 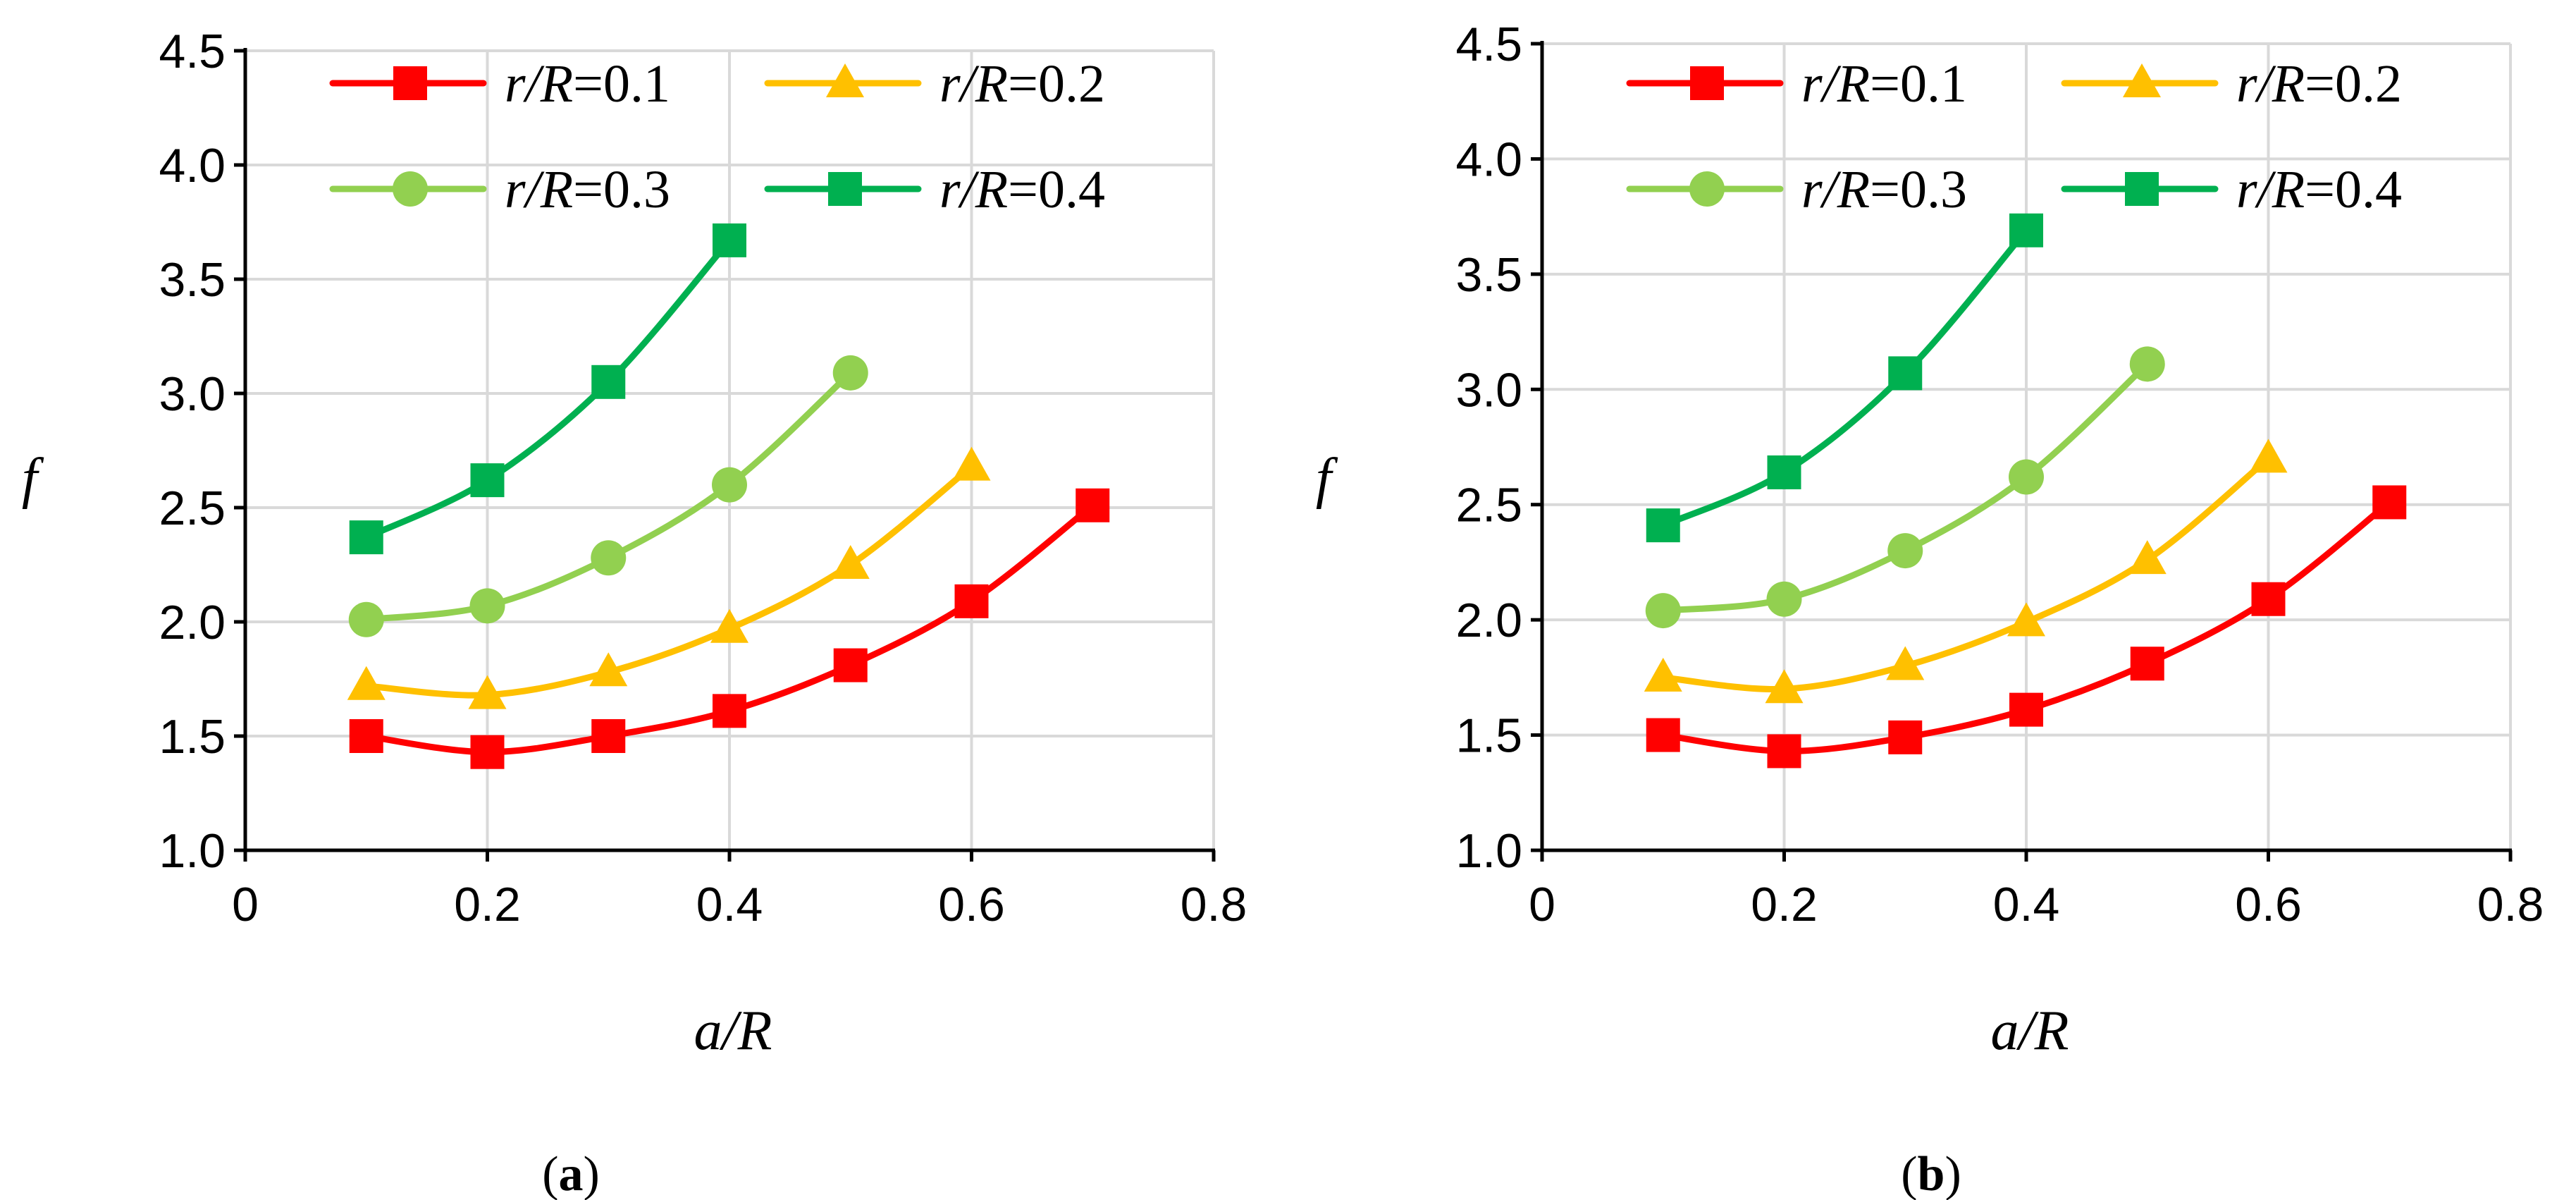 I want to click on series-a, so click(x=728, y=496).